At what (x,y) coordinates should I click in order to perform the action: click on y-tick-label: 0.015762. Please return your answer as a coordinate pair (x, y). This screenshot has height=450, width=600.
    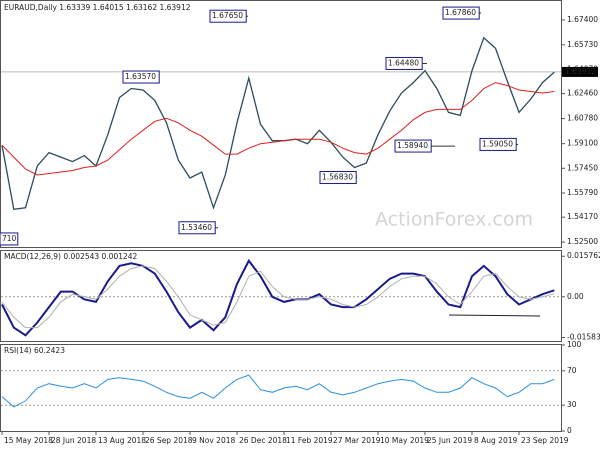
    Looking at the image, I should click on (583, 255).